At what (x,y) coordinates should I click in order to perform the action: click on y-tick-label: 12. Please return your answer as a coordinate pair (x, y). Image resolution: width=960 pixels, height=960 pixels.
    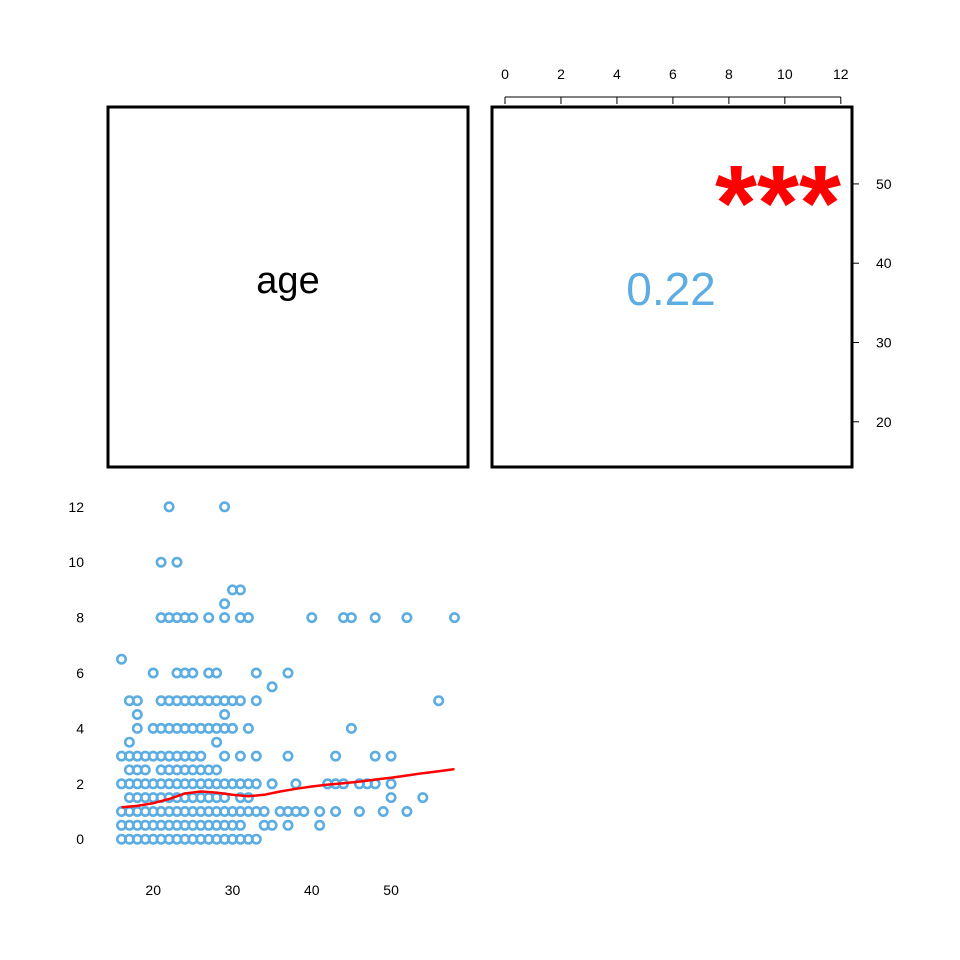
    Looking at the image, I should click on (76, 507).